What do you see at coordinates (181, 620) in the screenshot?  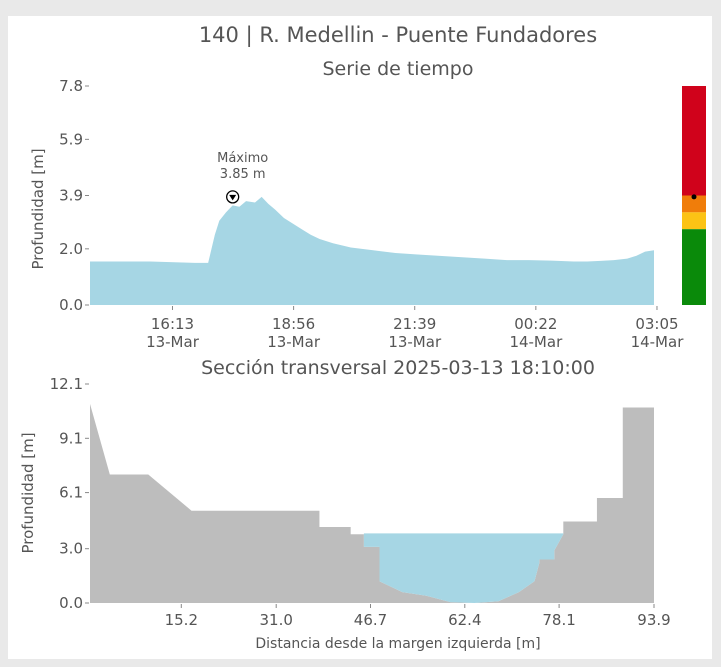 I see `xtick-label: 15.2` at bounding box center [181, 620].